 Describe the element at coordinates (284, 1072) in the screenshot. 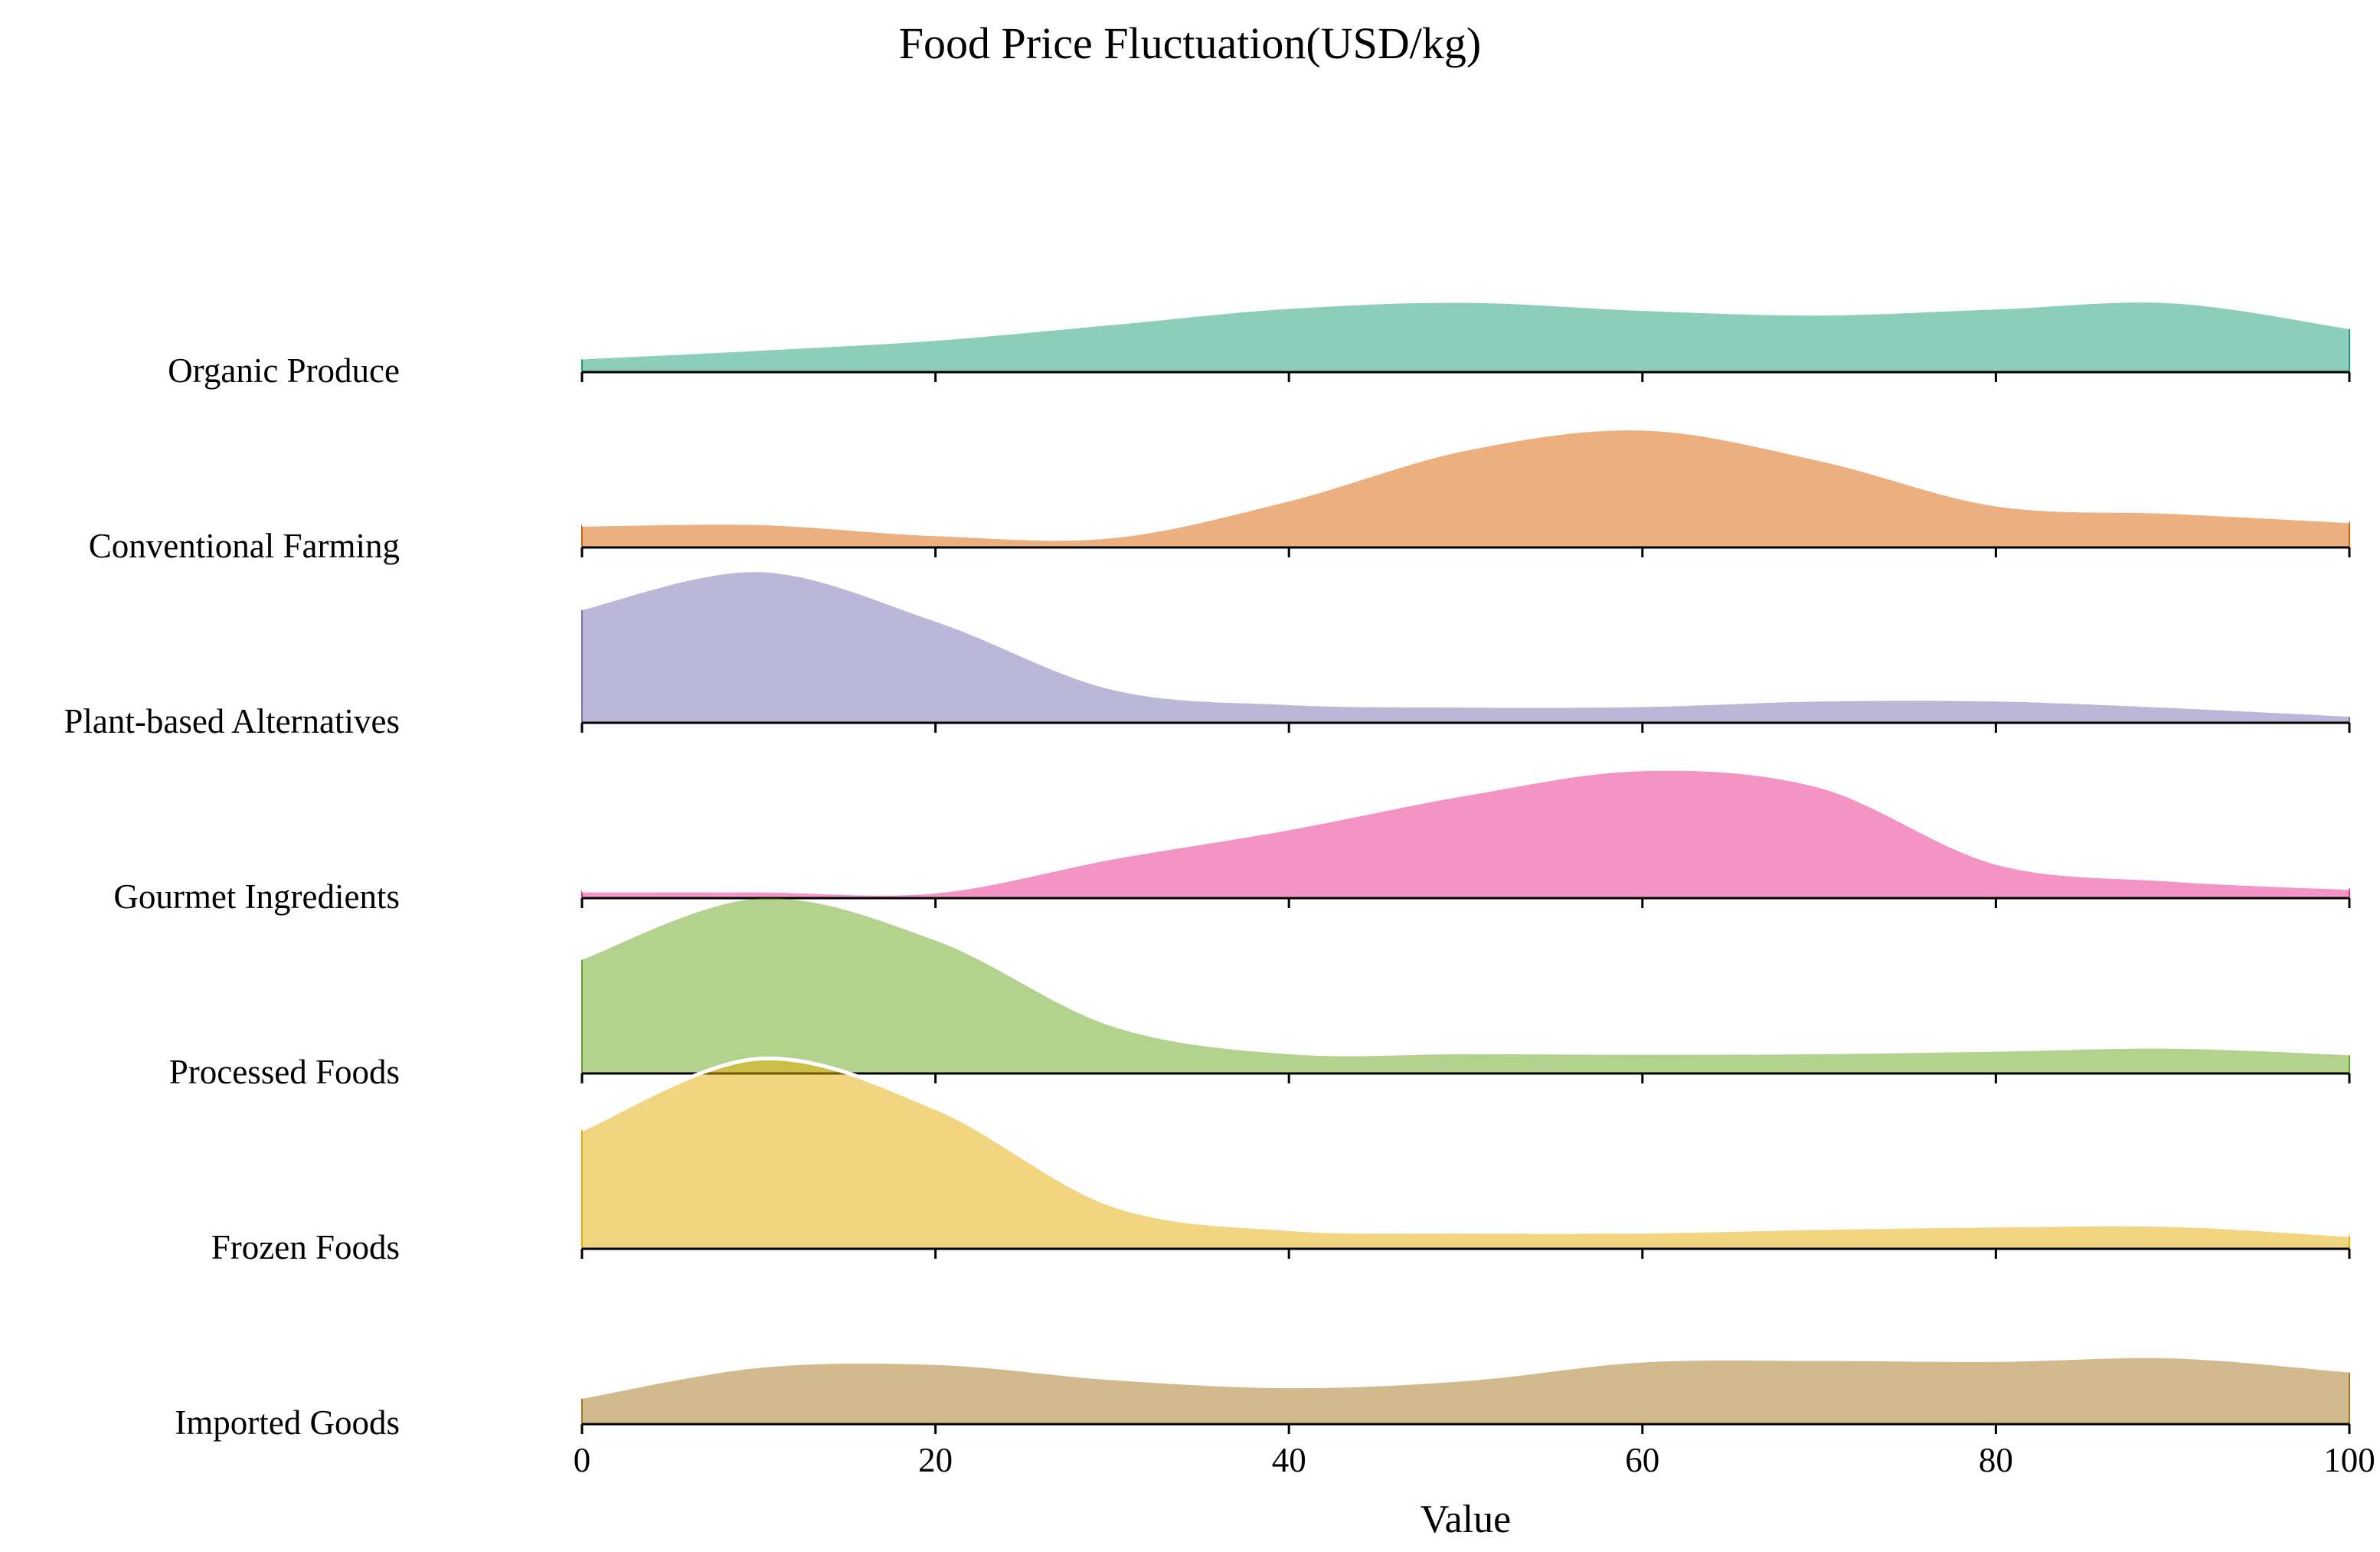

I see `category-label-processed-foods: Processed Foods` at that location.